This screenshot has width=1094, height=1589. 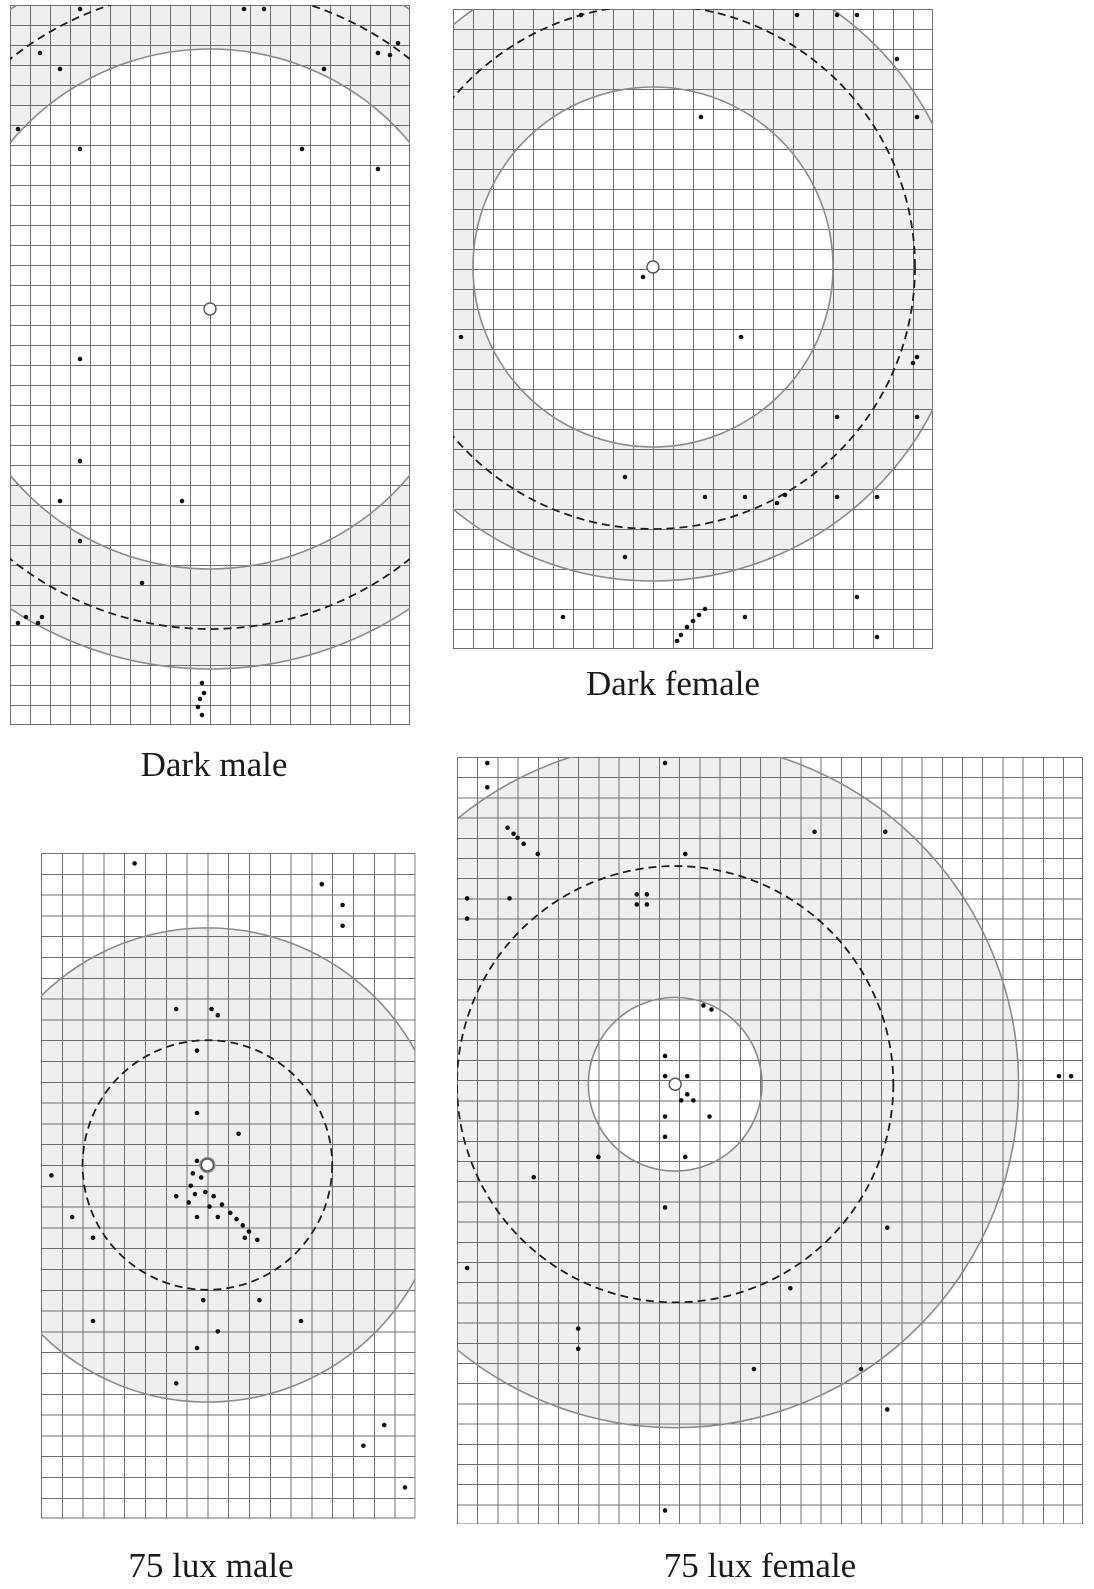 I want to click on 75-lux-male-grid-plot, so click(x=228, y=1186).